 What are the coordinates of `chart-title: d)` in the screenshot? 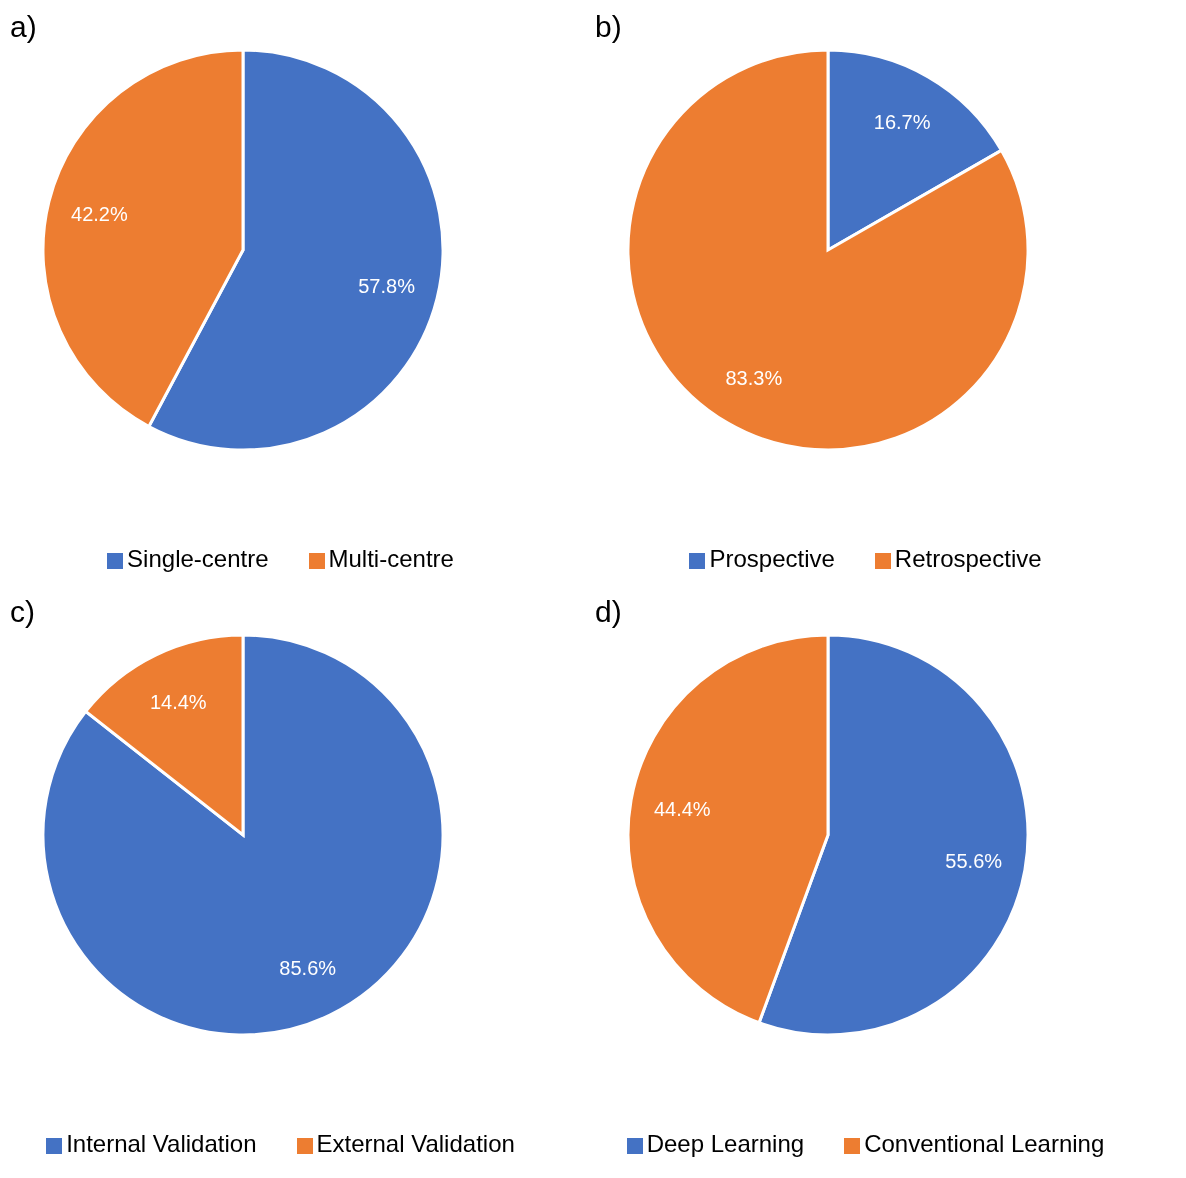 It's located at (608, 612).